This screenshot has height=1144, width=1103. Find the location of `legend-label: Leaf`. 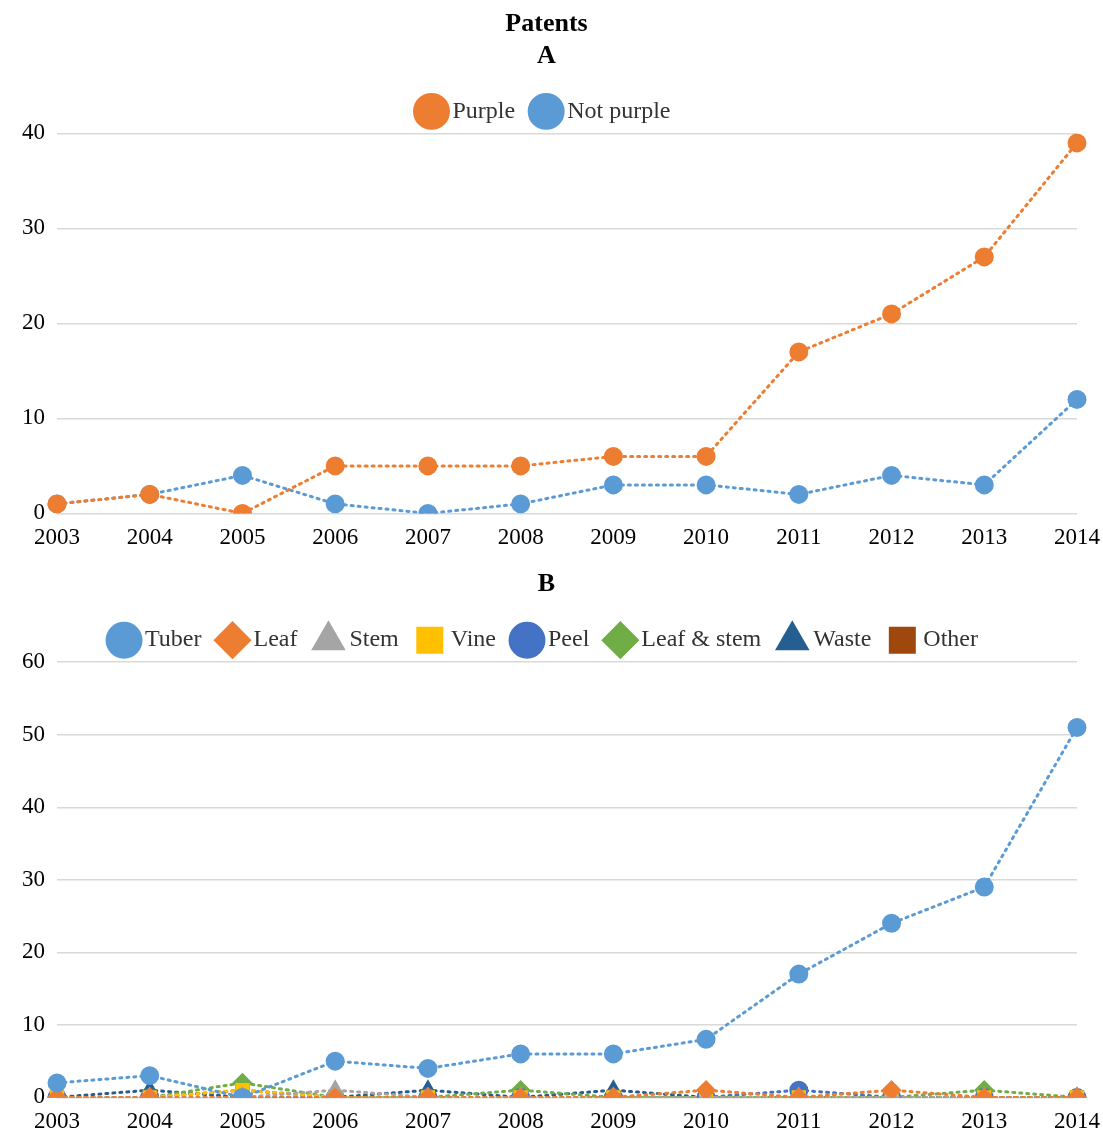

legend-label: Leaf is located at coordinates (275, 638).